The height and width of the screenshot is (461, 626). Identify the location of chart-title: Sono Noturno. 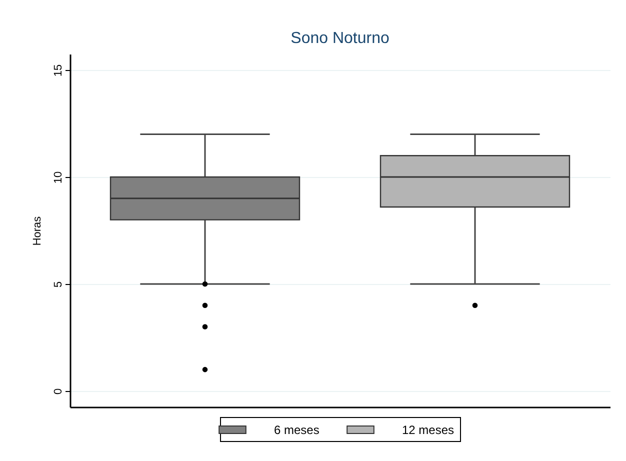
(340, 38).